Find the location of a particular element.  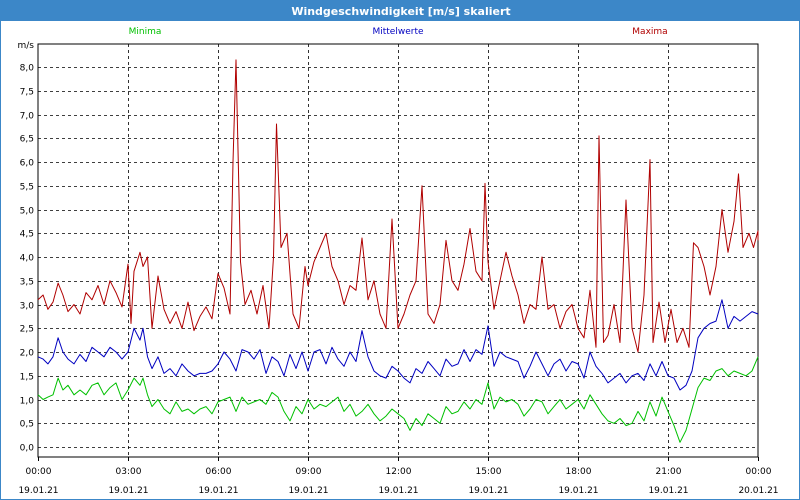

y-tick-label: 8,0 is located at coordinates (27, 69).